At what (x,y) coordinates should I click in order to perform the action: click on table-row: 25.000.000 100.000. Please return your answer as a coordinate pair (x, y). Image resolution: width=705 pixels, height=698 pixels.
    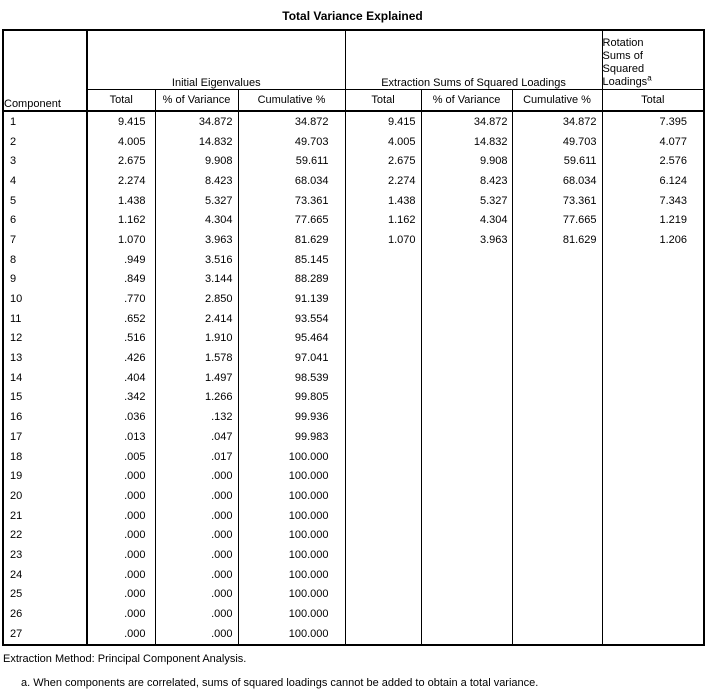
    Looking at the image, I should click on (353, 594).